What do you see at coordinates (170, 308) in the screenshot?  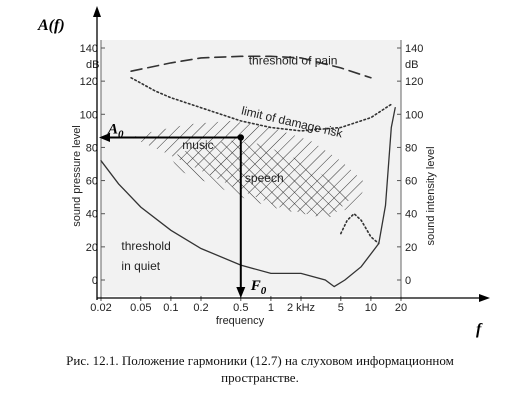 I see `x-tick-label: 0.1` at bounding box center [170, 308].